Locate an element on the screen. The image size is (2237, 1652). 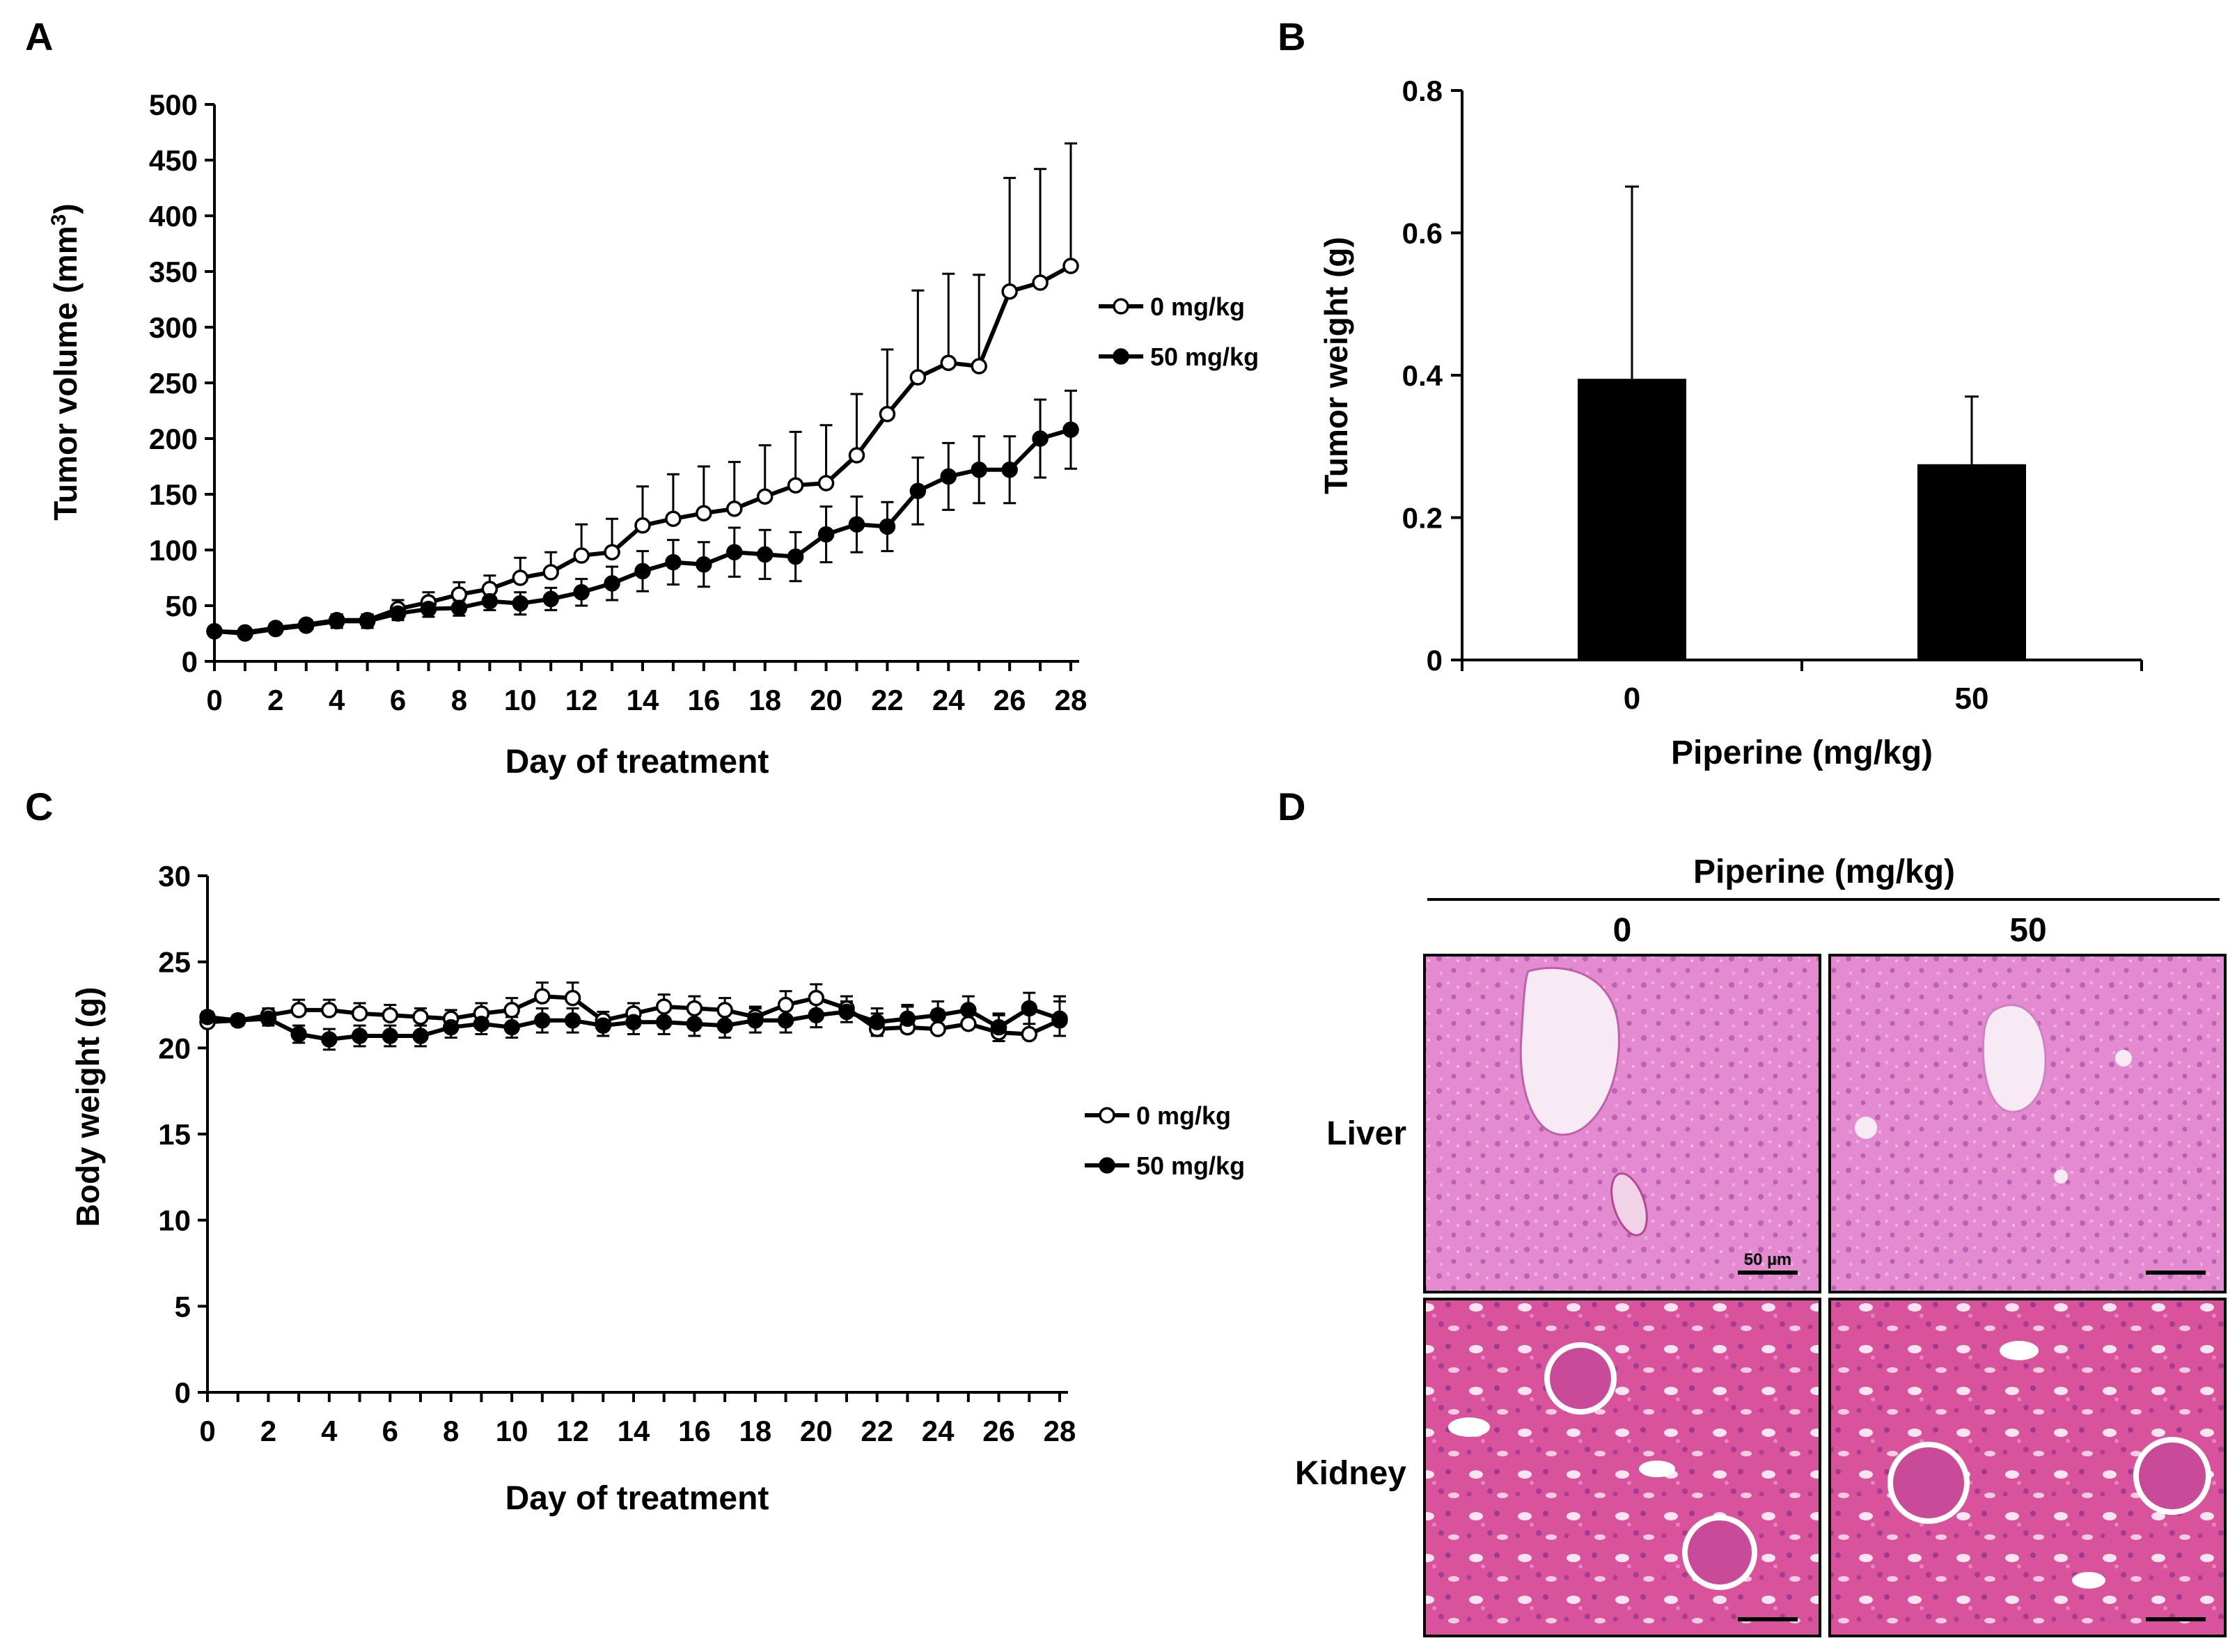
chart-b-y-tick-label: 0.4 is located at coordinates (1423, 375).